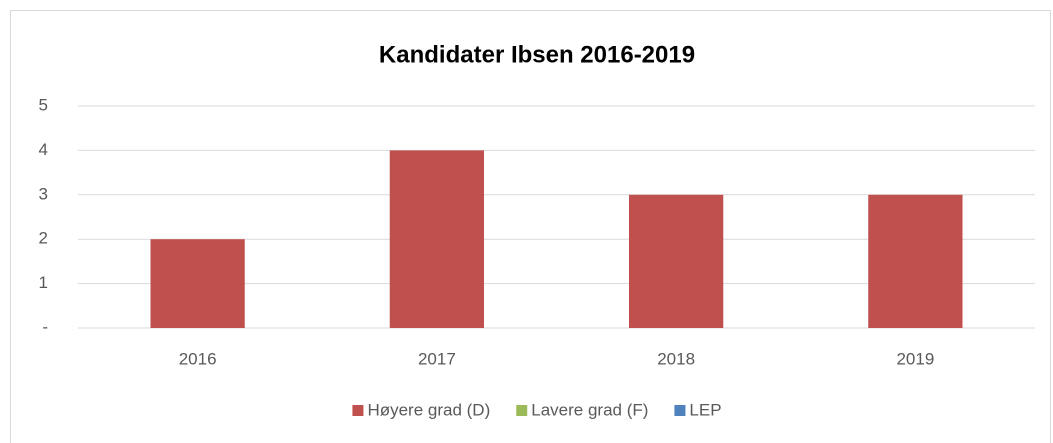  What do you see at coordinates (198, 358) in the screenshot?
I see `x-tick-label: 2016` at bounding box center [198, 358].